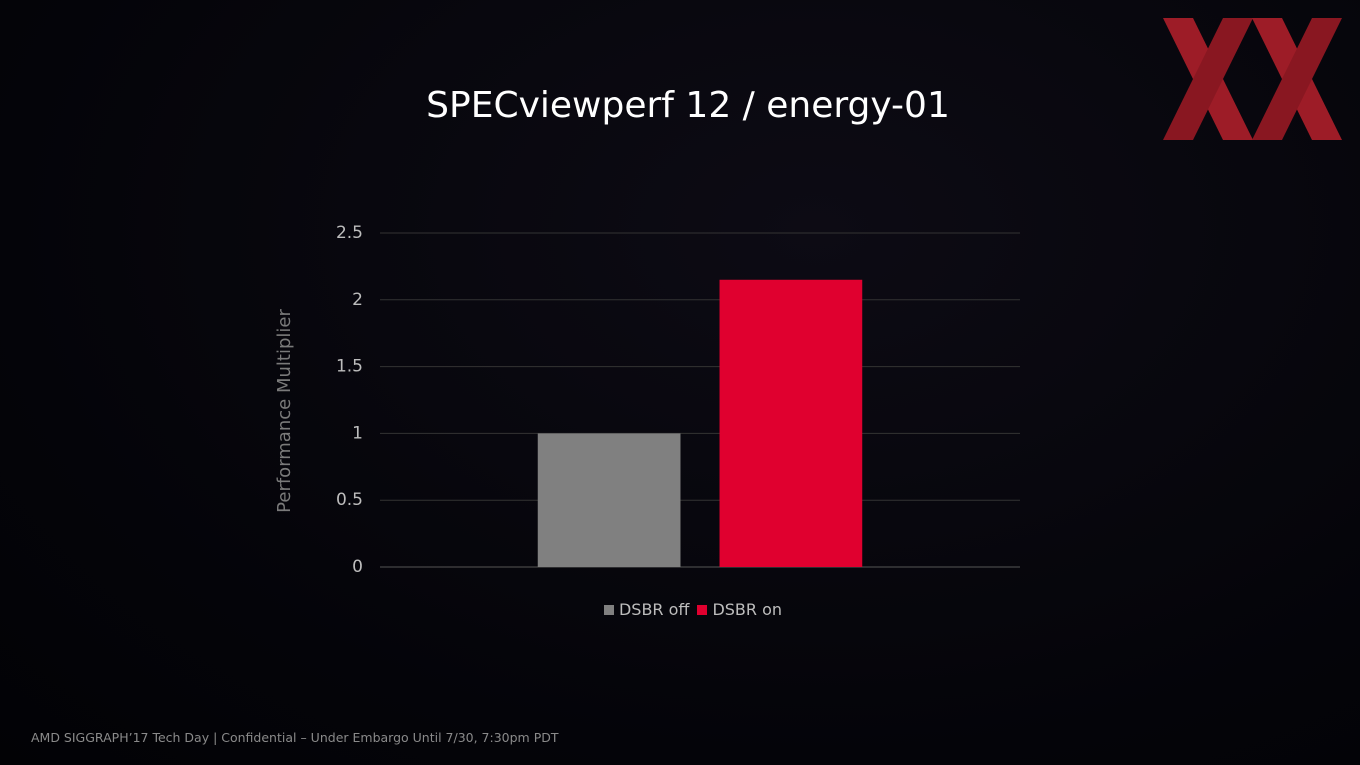  What do you see at coordinates (747, 609) in the screenshot?
I see `legend-label: DSBR on` at bounding box center [747, 609].